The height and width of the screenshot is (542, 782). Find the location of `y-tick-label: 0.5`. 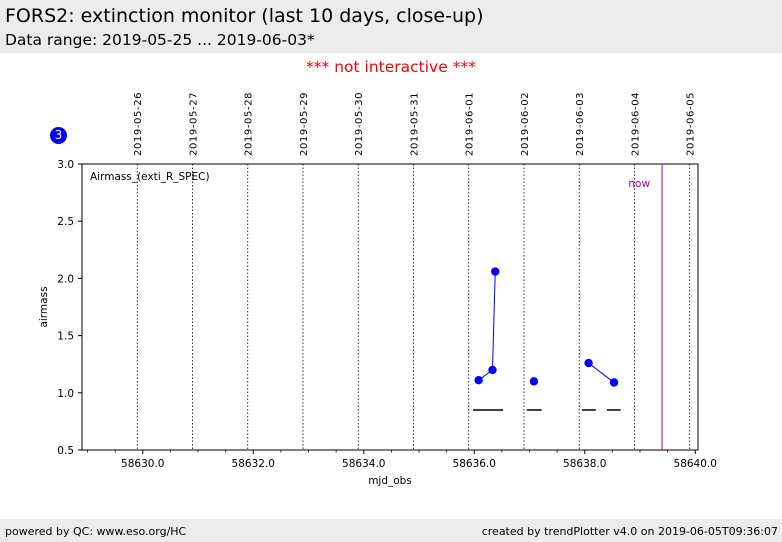

y-tick-label: 0.5 is located at coordinates (65, 451).